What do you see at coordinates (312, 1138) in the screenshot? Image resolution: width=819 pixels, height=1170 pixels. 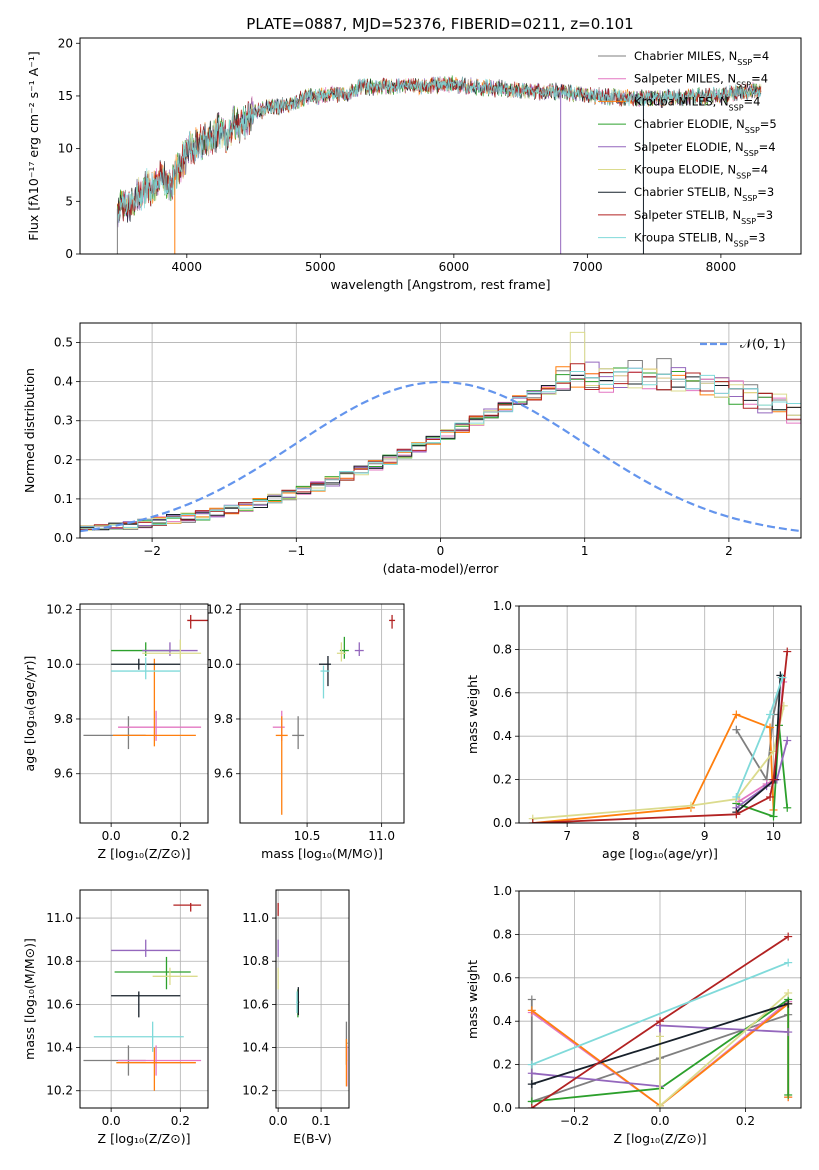 I see `x-axis-label: E(B-V)` at bounding box center [312, 1138].